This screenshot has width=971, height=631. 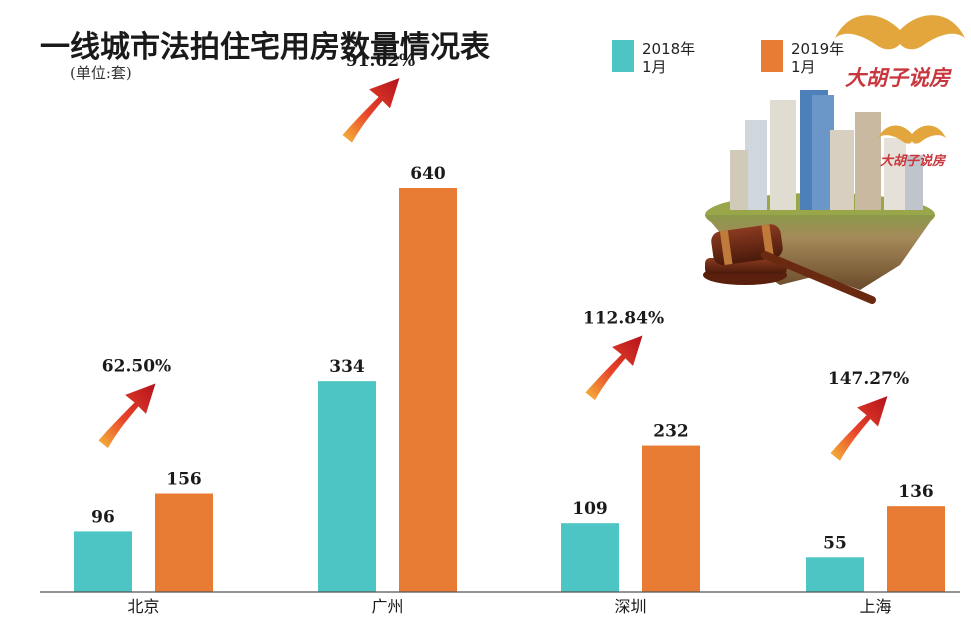 What do you see at coordinates (428, 174) in the screenshot?
I see `data-label: 640` at bounding box center [428, 174].